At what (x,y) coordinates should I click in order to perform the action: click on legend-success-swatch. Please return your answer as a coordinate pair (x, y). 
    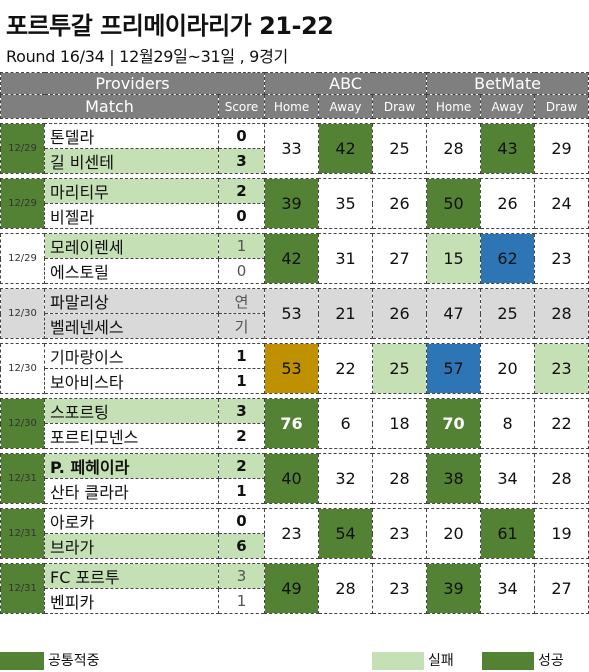
    Looking at the image, I should click on (508, 661).